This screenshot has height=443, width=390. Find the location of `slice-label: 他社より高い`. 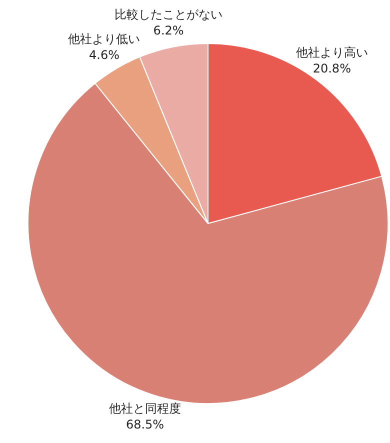

slice-label: 他社より高い is located at coordinates (332, 53).